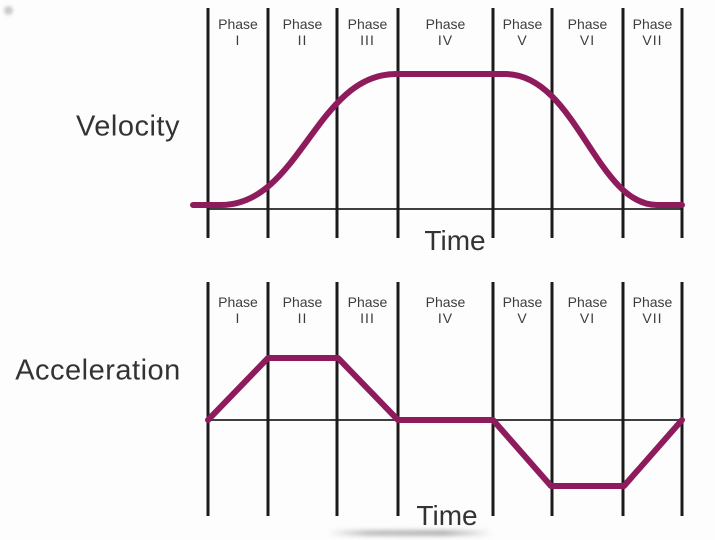 The height and width of the screenshot is (540, 715). What do you see at coordinates (455, 240) in the screenshot?
I see `velocity-time-axis-label: Time` at bounding box center [455, 240].